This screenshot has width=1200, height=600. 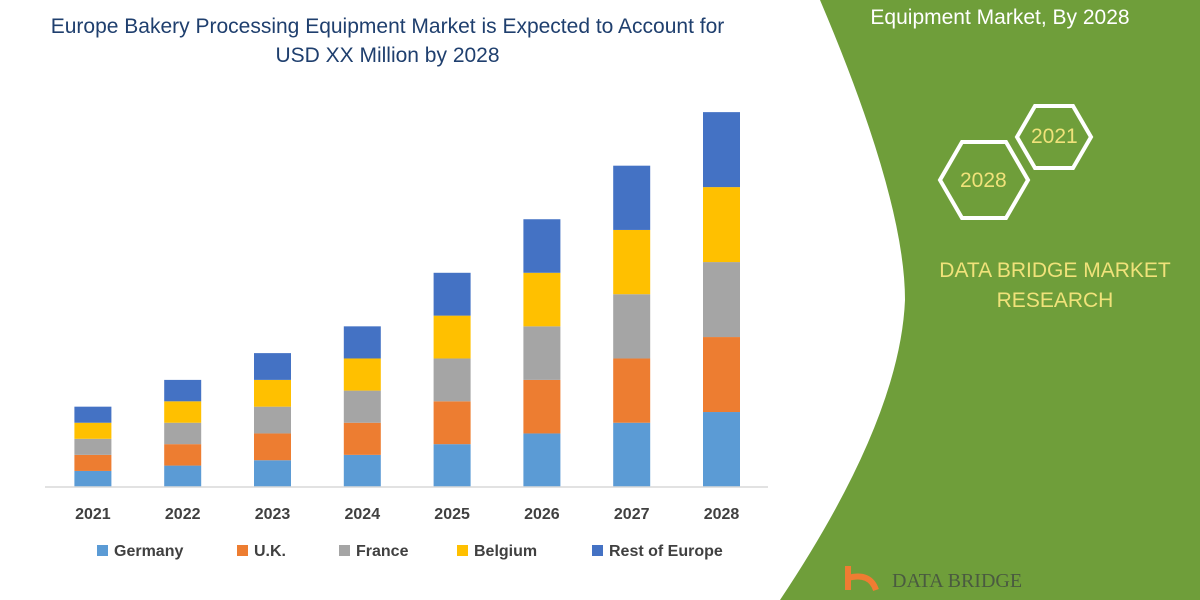 What do you see at coordinates (362, 406) in the screenshot?
I see `bar-france-2024` at bounding box center [362, 406].